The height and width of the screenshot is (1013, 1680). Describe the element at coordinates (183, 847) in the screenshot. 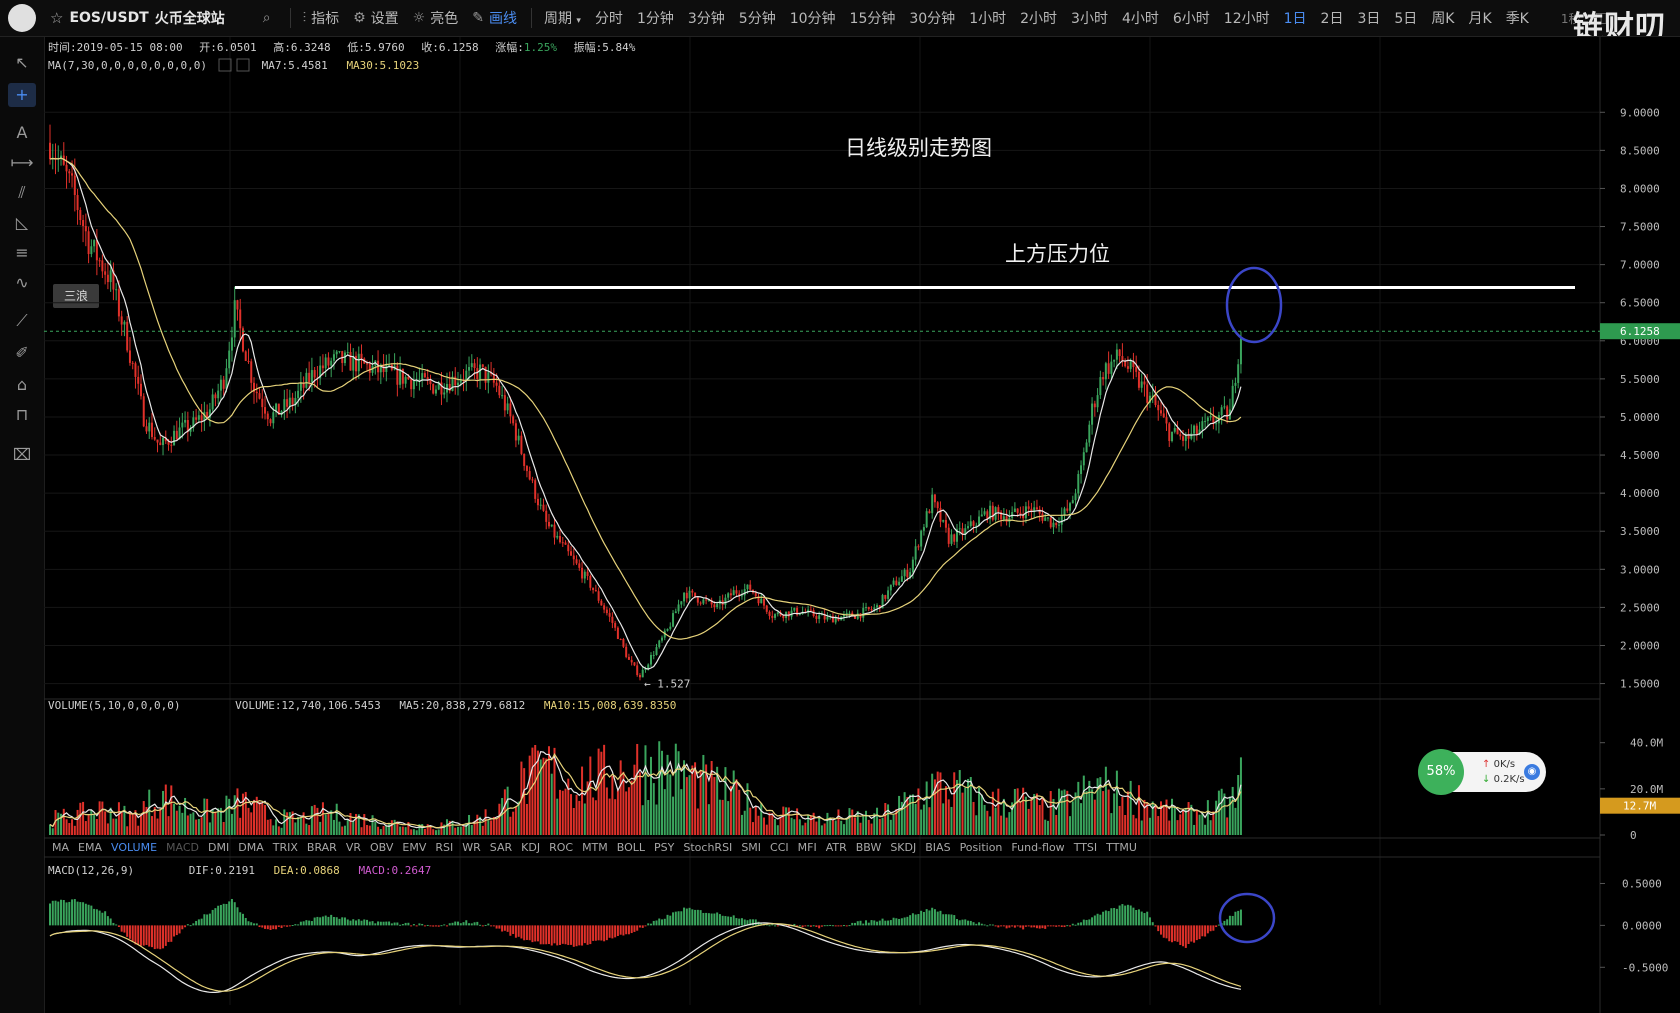

I see `indicator-tab-3: MACD` at that location.